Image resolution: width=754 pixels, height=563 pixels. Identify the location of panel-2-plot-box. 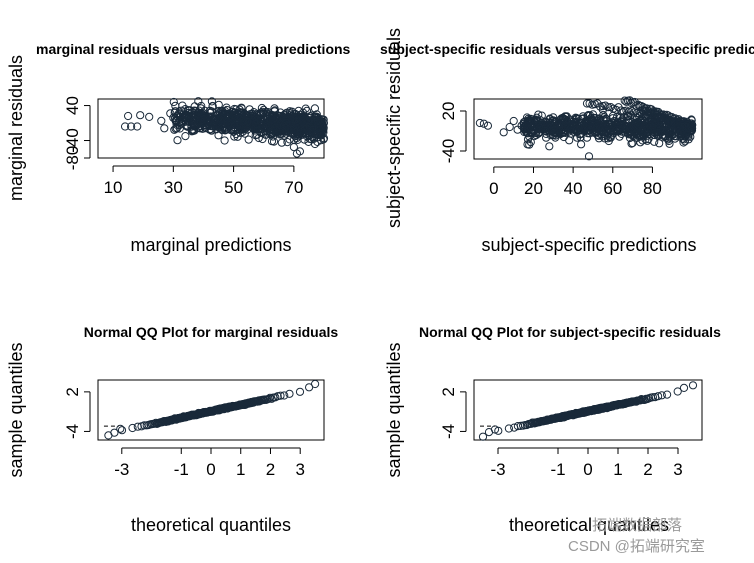
(588, 129).